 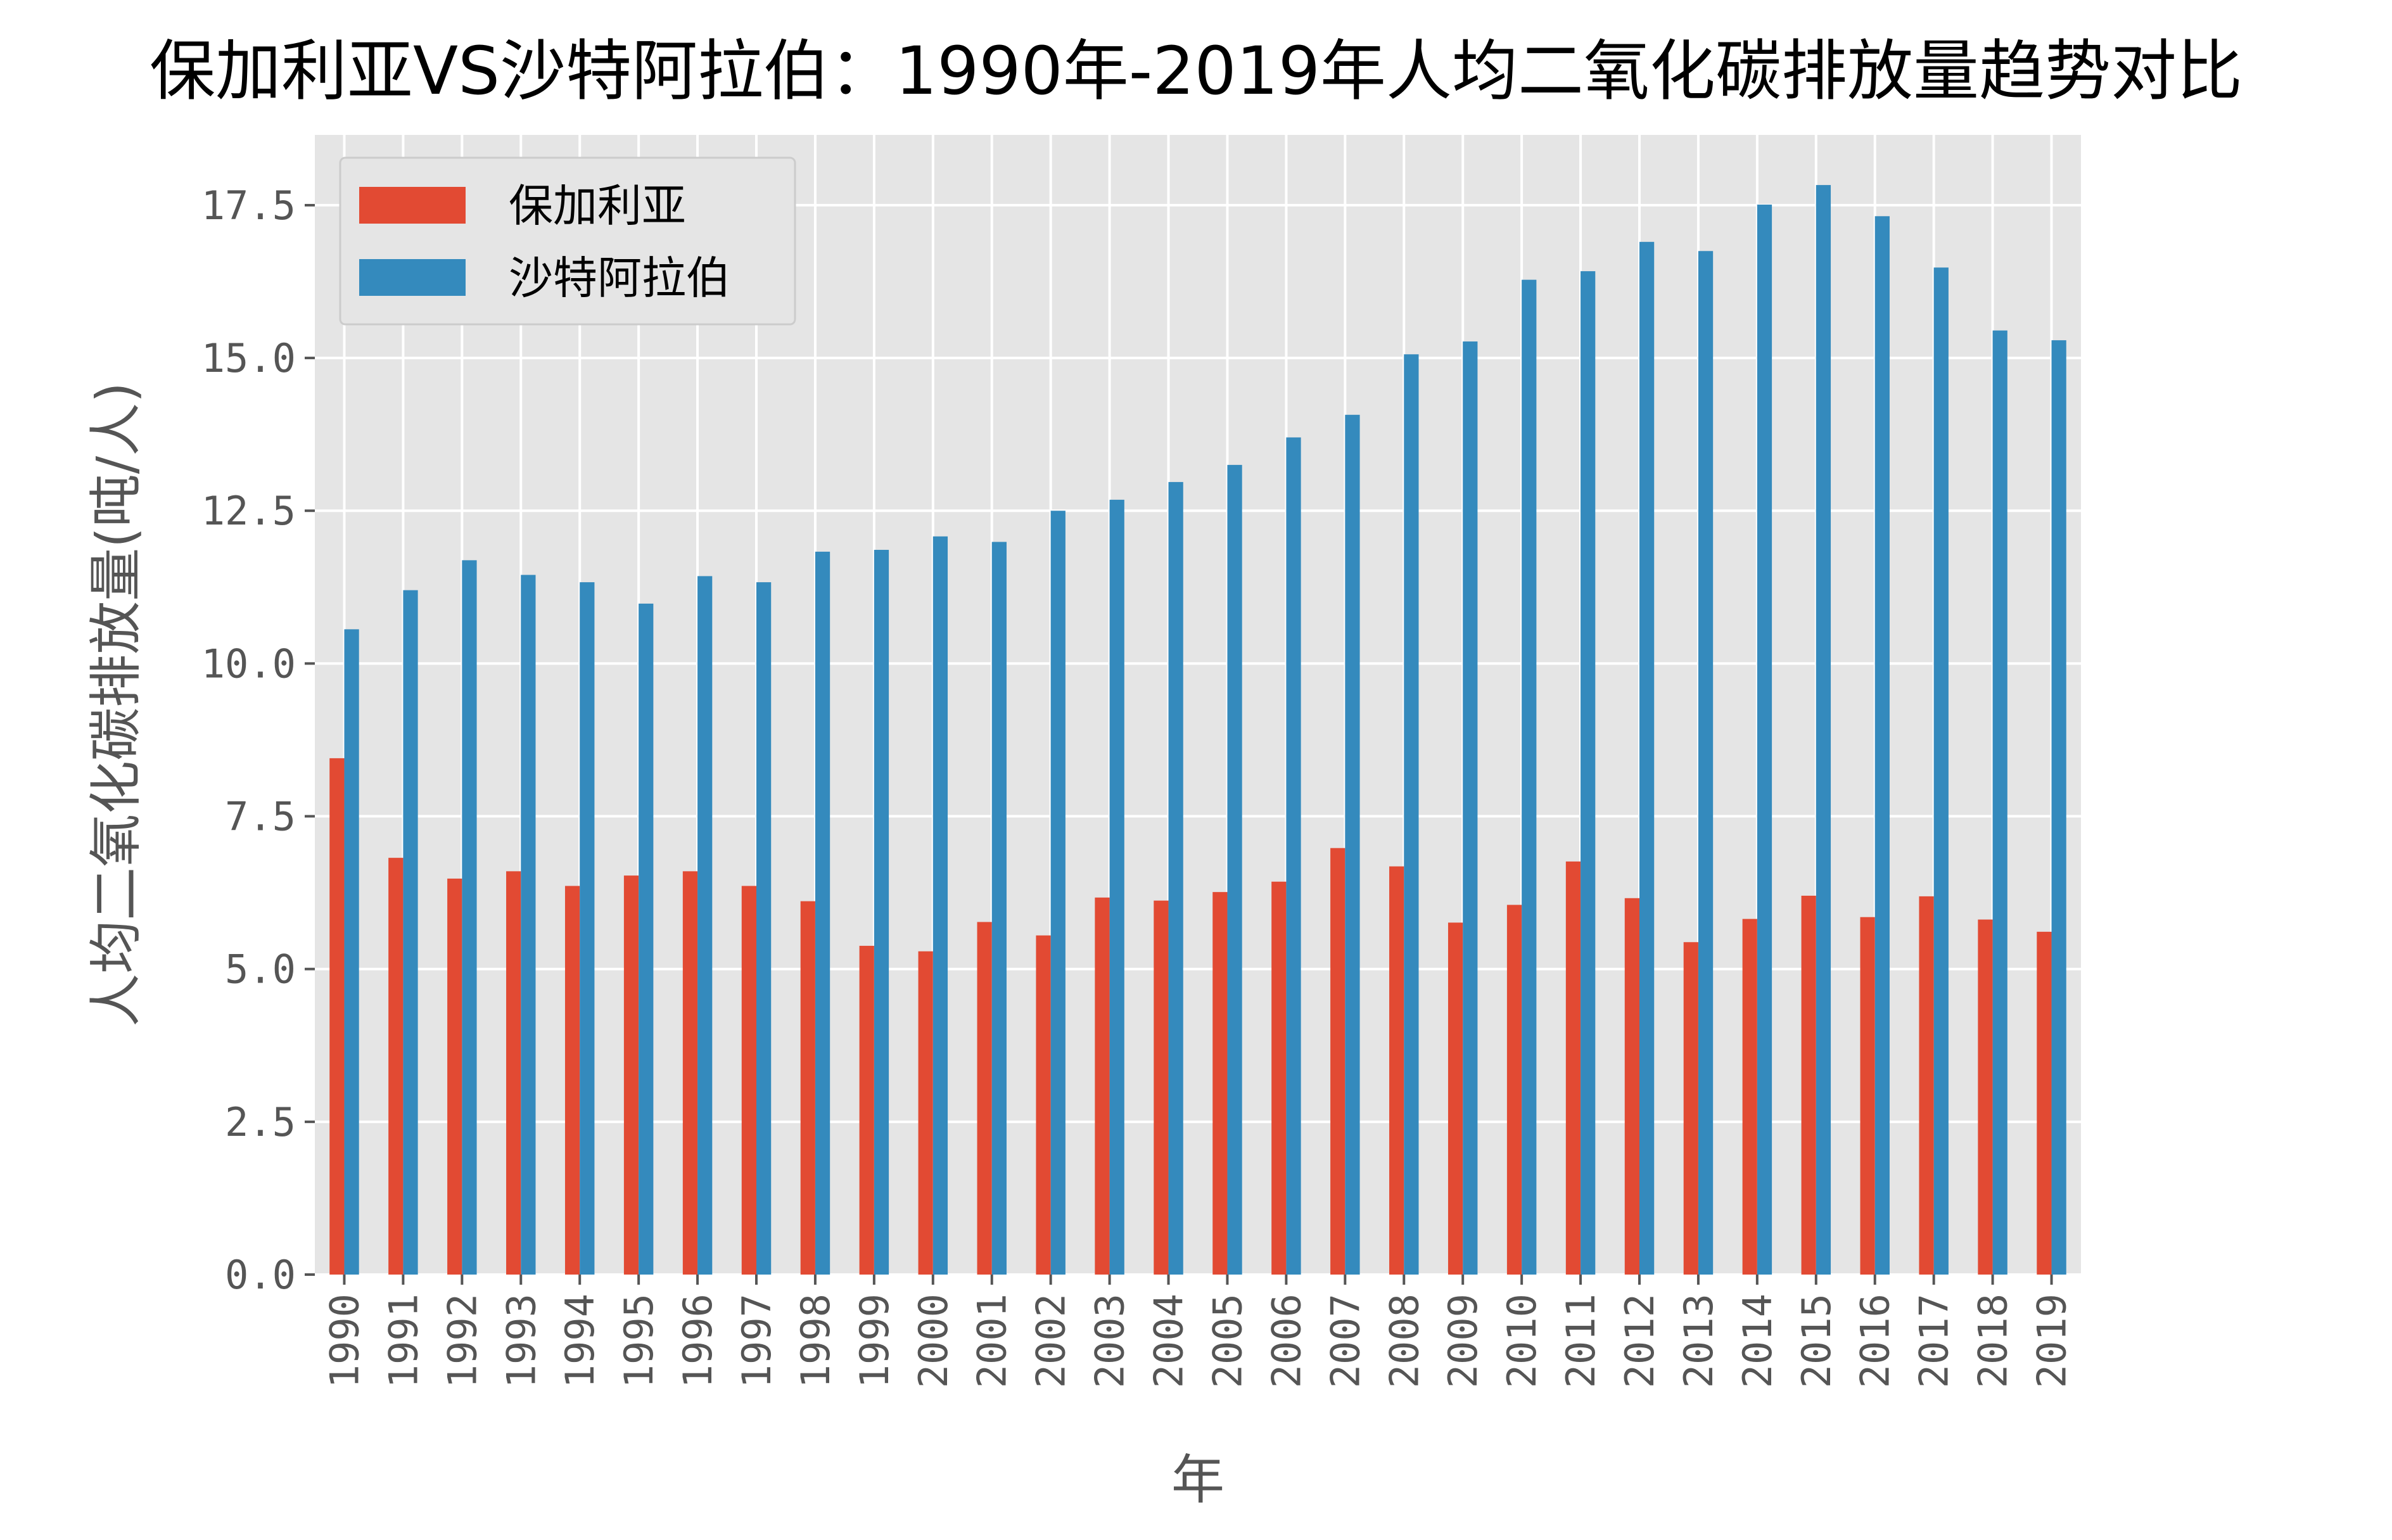 What do you see at coordinates (1169, 1341) in the screenshot?
I see `x-tick-label: 2004` at bounding box center [1169, 1341].